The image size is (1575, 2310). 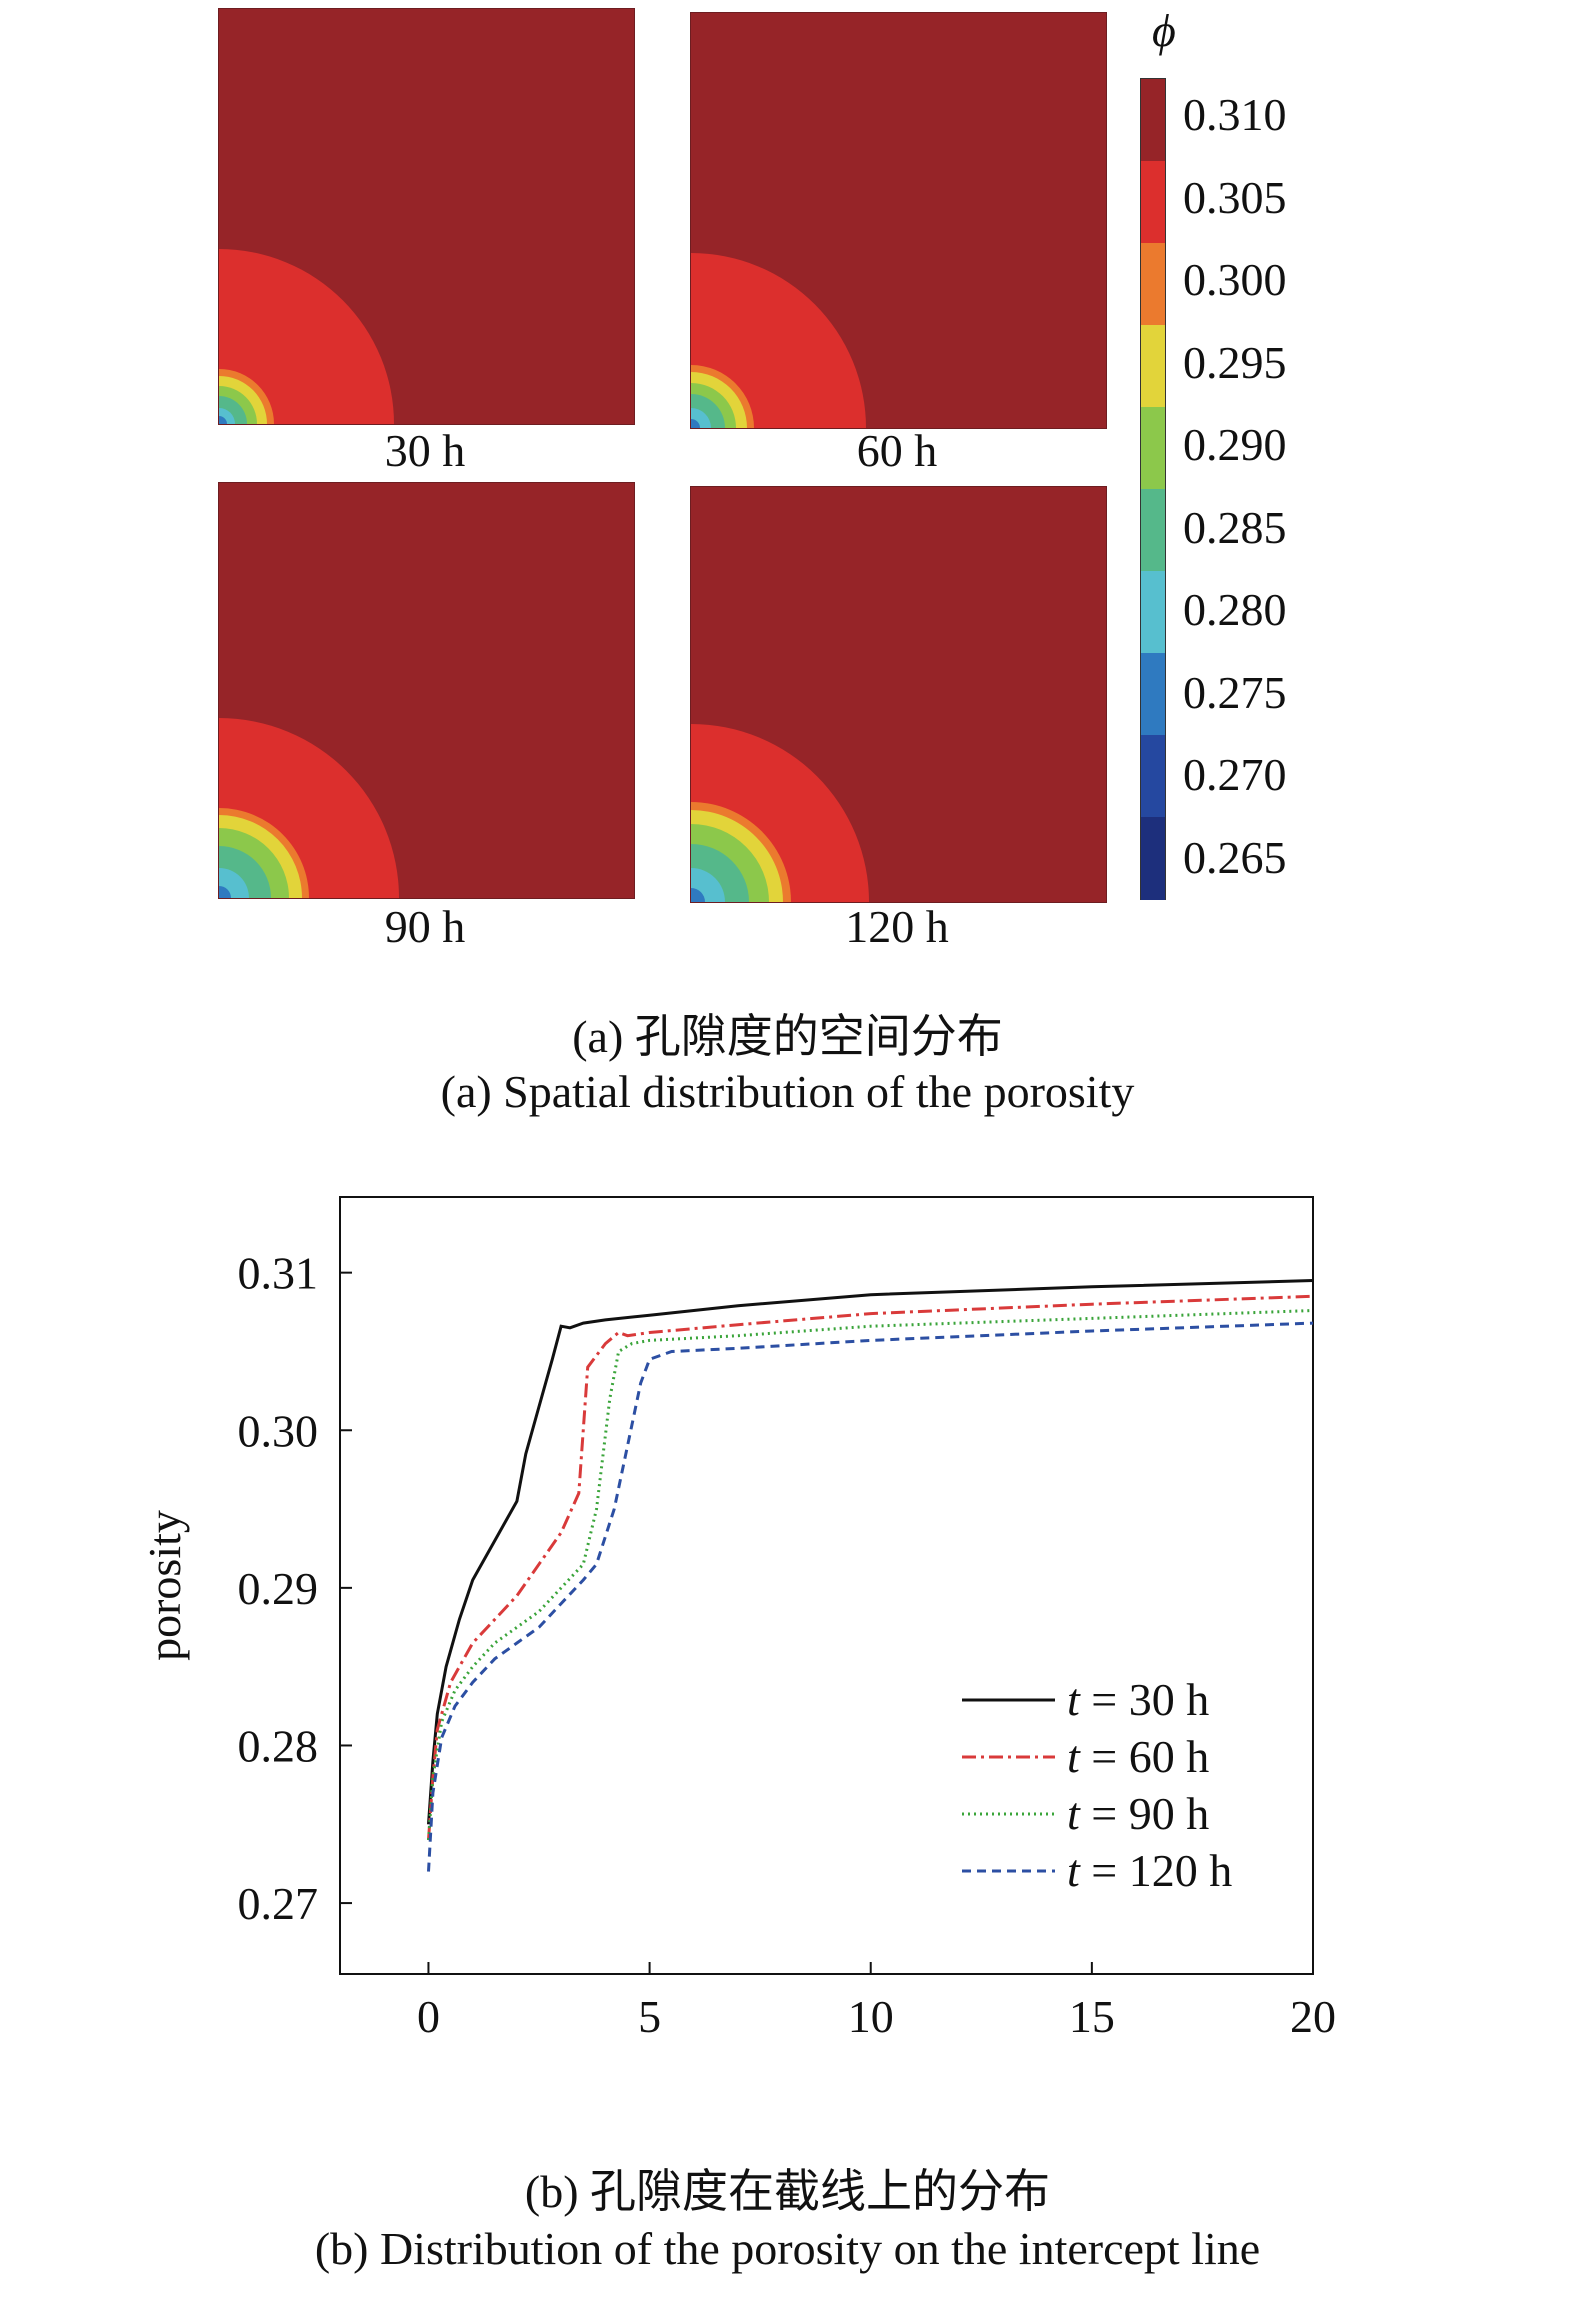 What do you see at coordinates (787, 2191) in the screenshot?
I see `caption-b-chinese: (b) 孔隙度在截线上的分布` at bounding box center [787, 2191].